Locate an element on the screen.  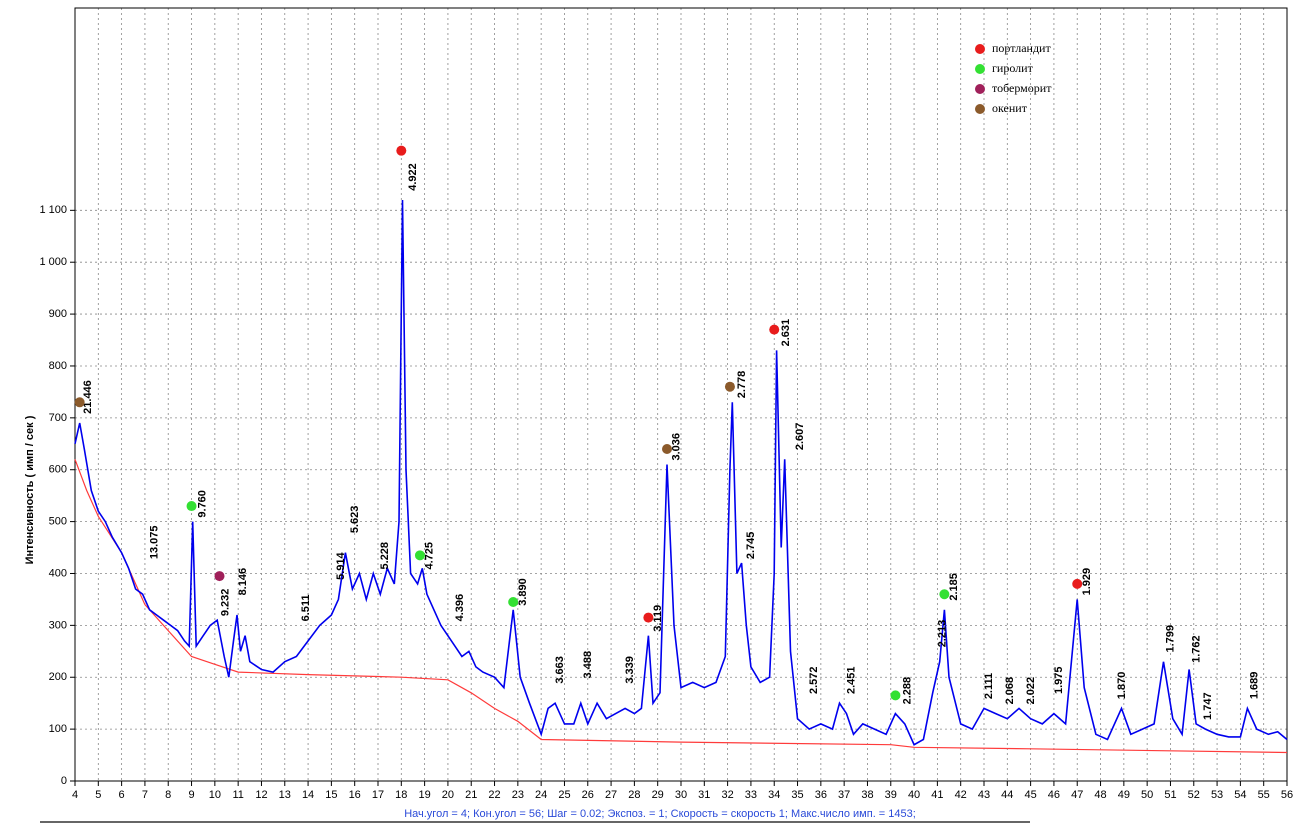
peak-label: 2.111 is located at coordinates (989, 686).